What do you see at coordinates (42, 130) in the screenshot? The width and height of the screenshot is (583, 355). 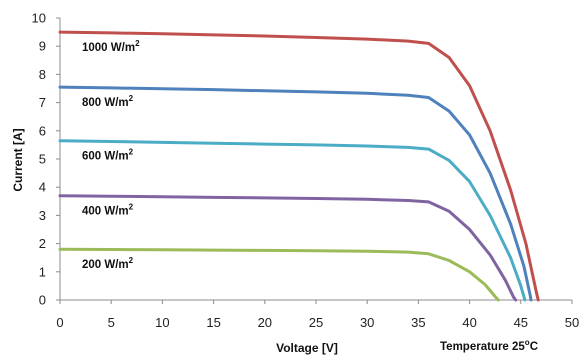 I see `y-tick-label: 6` at bounding box center [42, 130].